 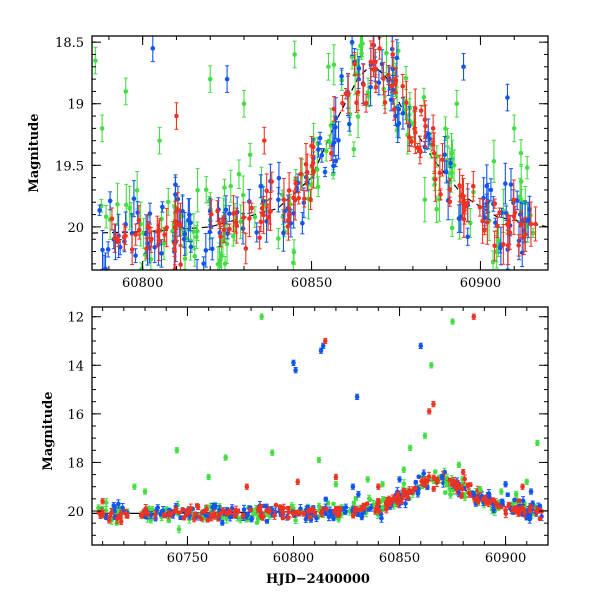 What do you see at coordinates (75, 318) in the screenshot?
I see `bottom-y-tick-label: 12` at bounding box center [75, 318].